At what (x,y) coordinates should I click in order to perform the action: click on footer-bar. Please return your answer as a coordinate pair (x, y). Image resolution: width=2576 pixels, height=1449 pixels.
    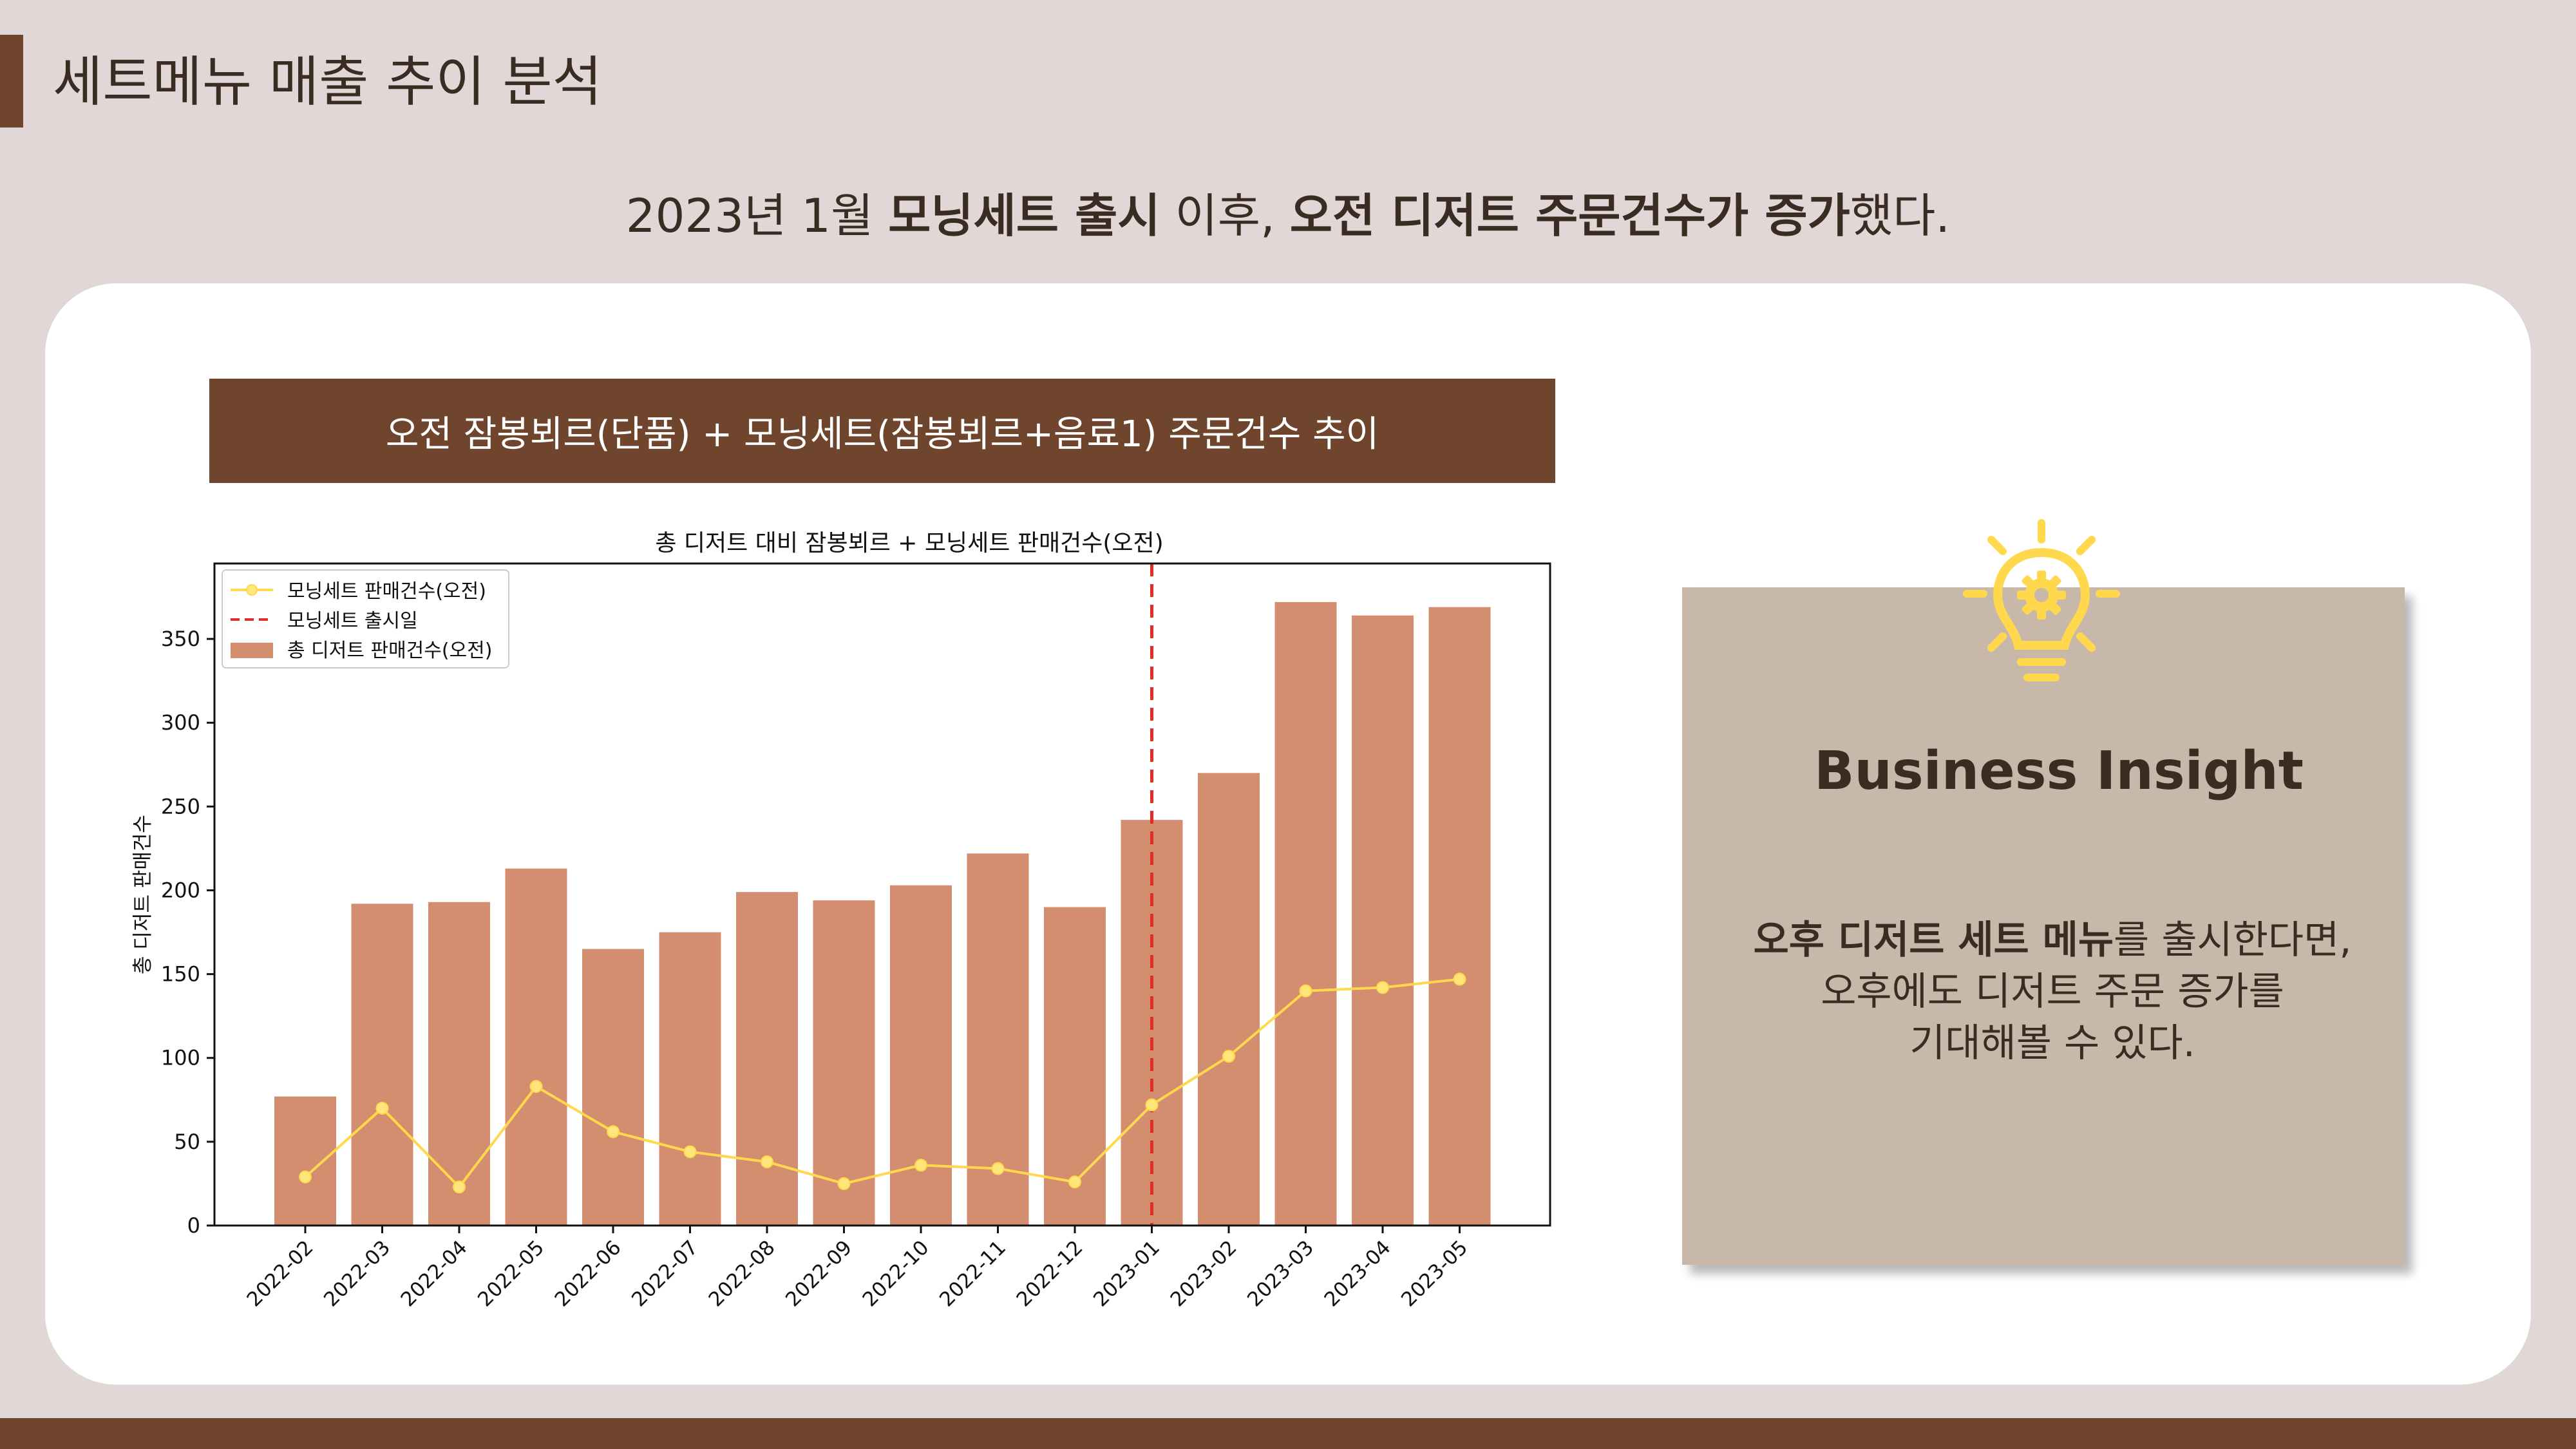
    Looking at the image, I should click on (1288, 1434).